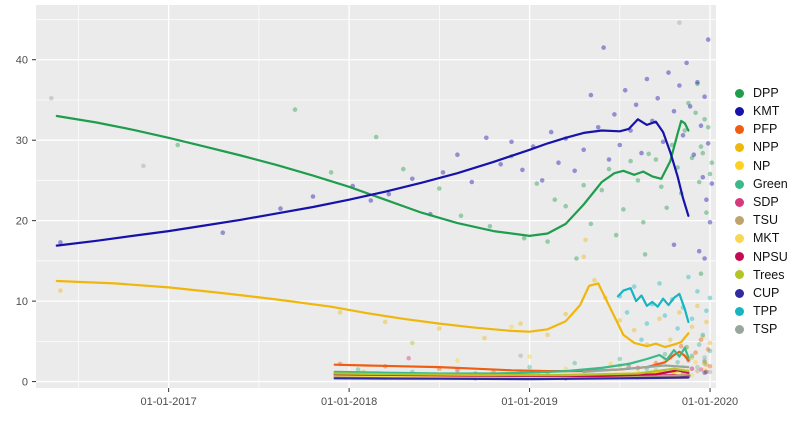 This screenshot has width=800, height=427. I want to click on legend-dot-tpp, so click(739, 311).